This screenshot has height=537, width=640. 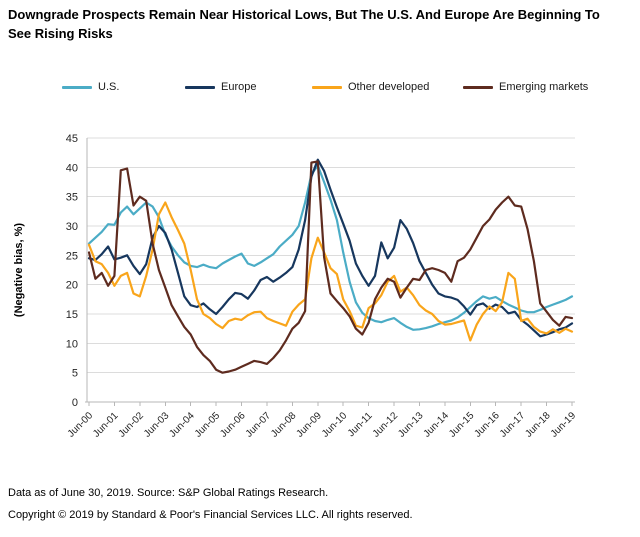 I want to click on legend-label-emerging-markets: Emerging markets, so click(x=544, y=87).